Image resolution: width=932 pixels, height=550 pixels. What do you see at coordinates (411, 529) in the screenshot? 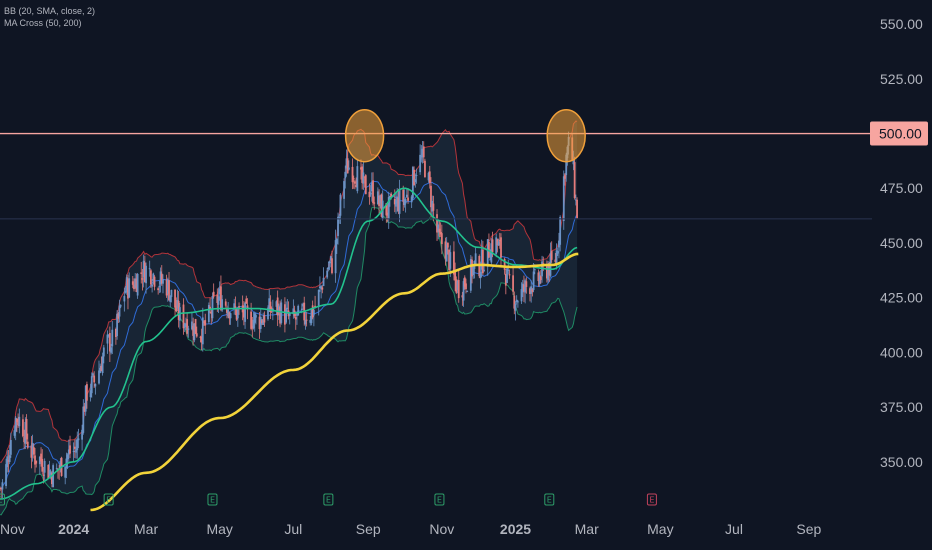
I see `x-axis: Nov 2024 Mar May Jul Sep Nov 2025 Mar May Jul Sep` at bounding box center [411, 529].